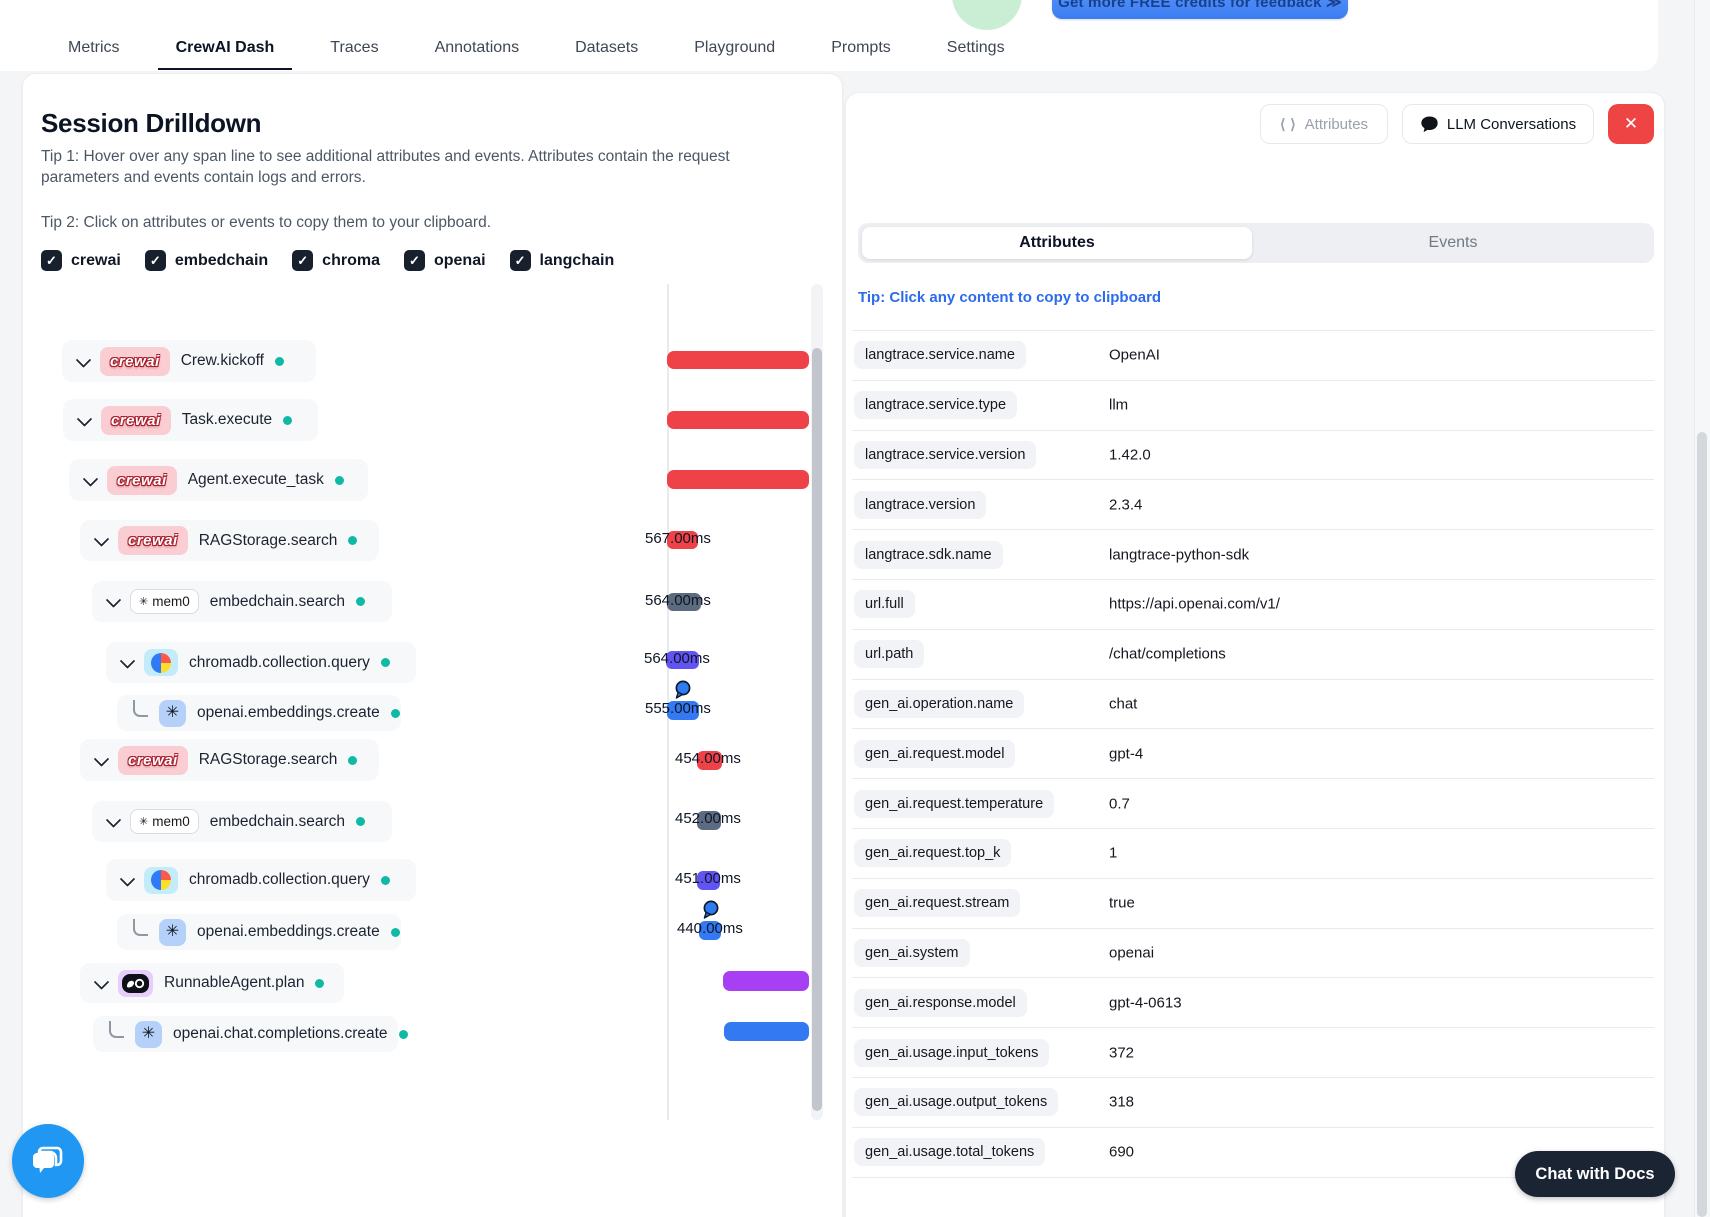 Image resolution: width=1710 pixels, height=1217 pixels. I want to click on attr-value: chat, so click(1123, 704).